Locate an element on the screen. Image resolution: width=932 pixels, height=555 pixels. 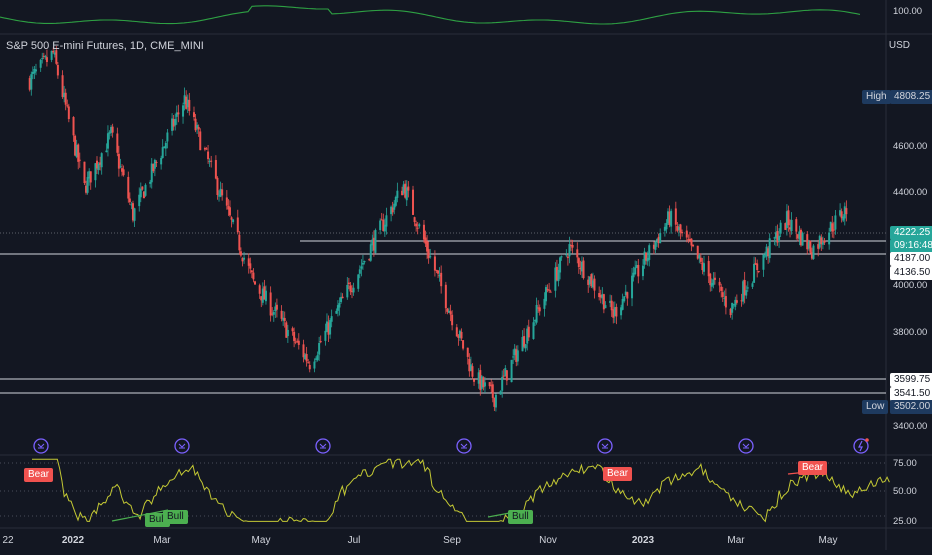
lightning-icon is located at coordinates (861, 446).